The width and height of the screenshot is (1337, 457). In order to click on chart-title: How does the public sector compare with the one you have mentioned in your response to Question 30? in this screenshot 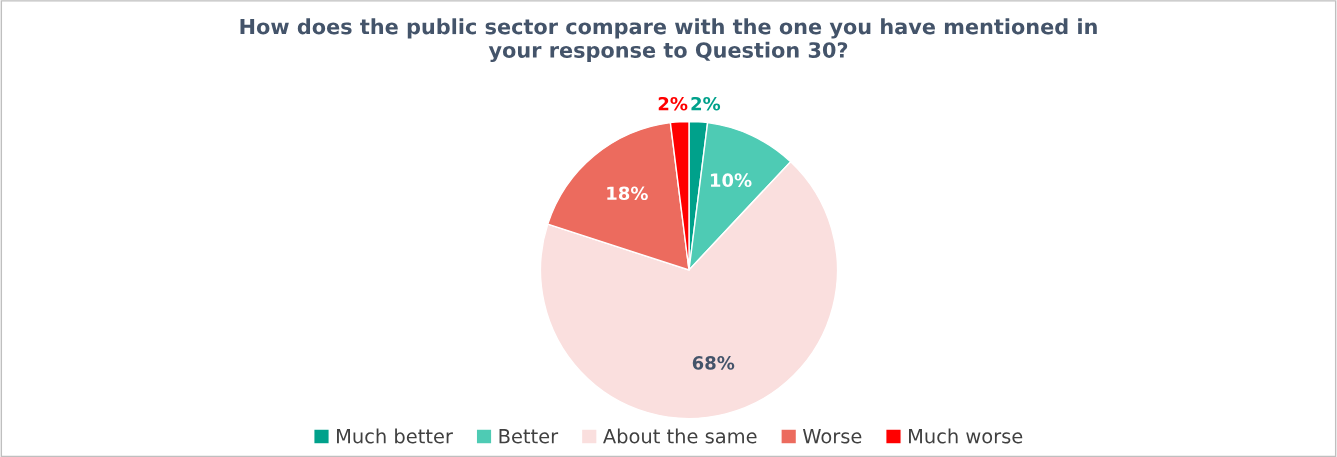, I will do `click(668, 40)`.